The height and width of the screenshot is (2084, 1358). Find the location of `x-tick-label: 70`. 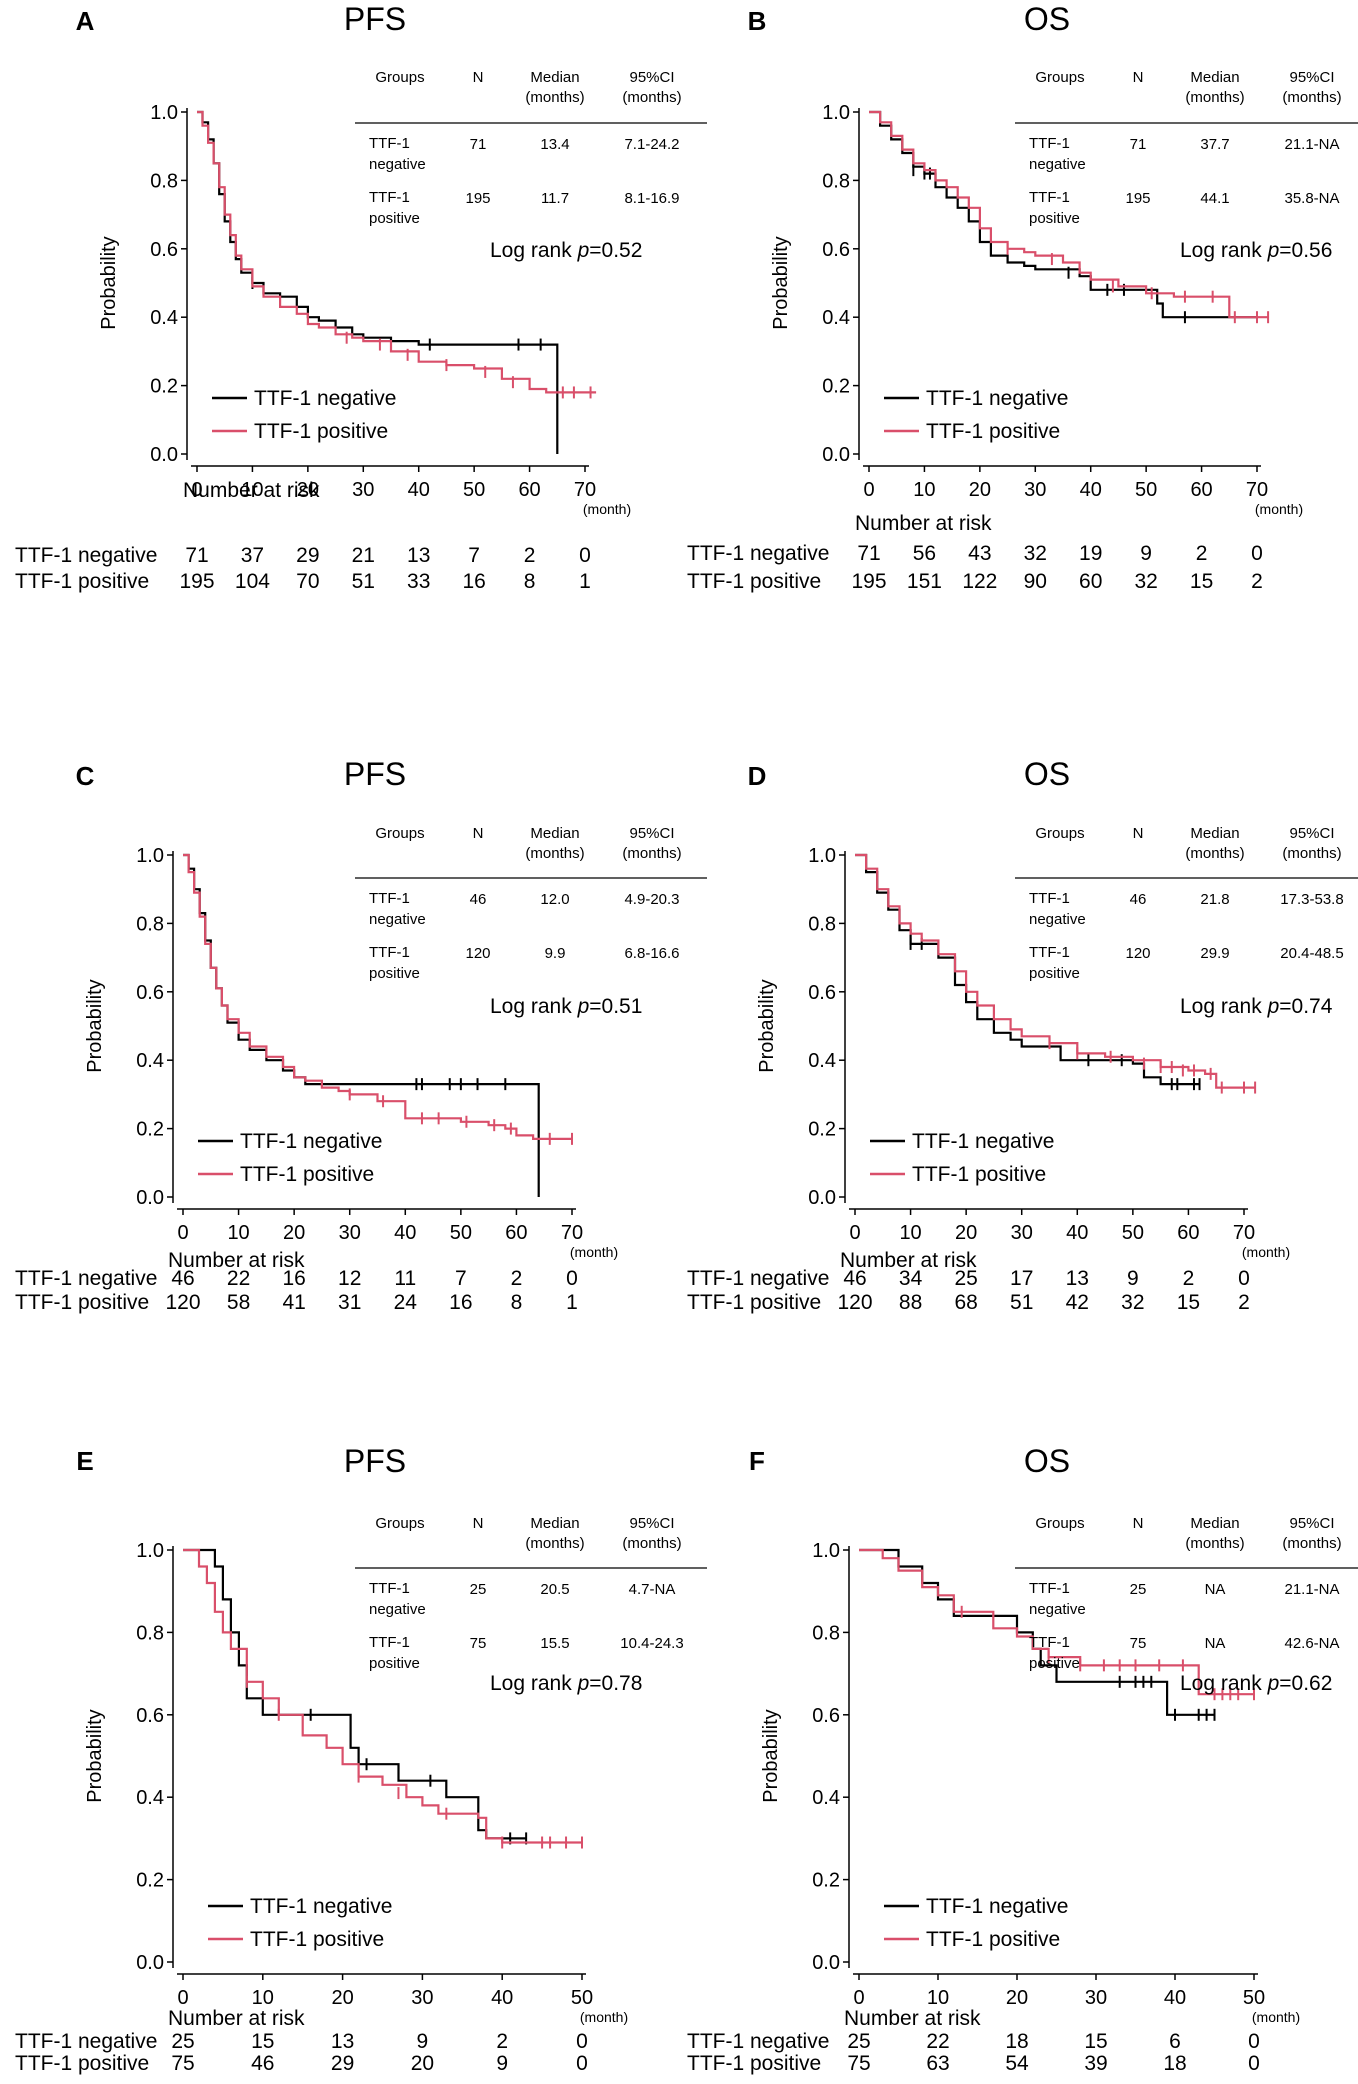

x-tick-label: 70 is located at coordinates (572, 1233).